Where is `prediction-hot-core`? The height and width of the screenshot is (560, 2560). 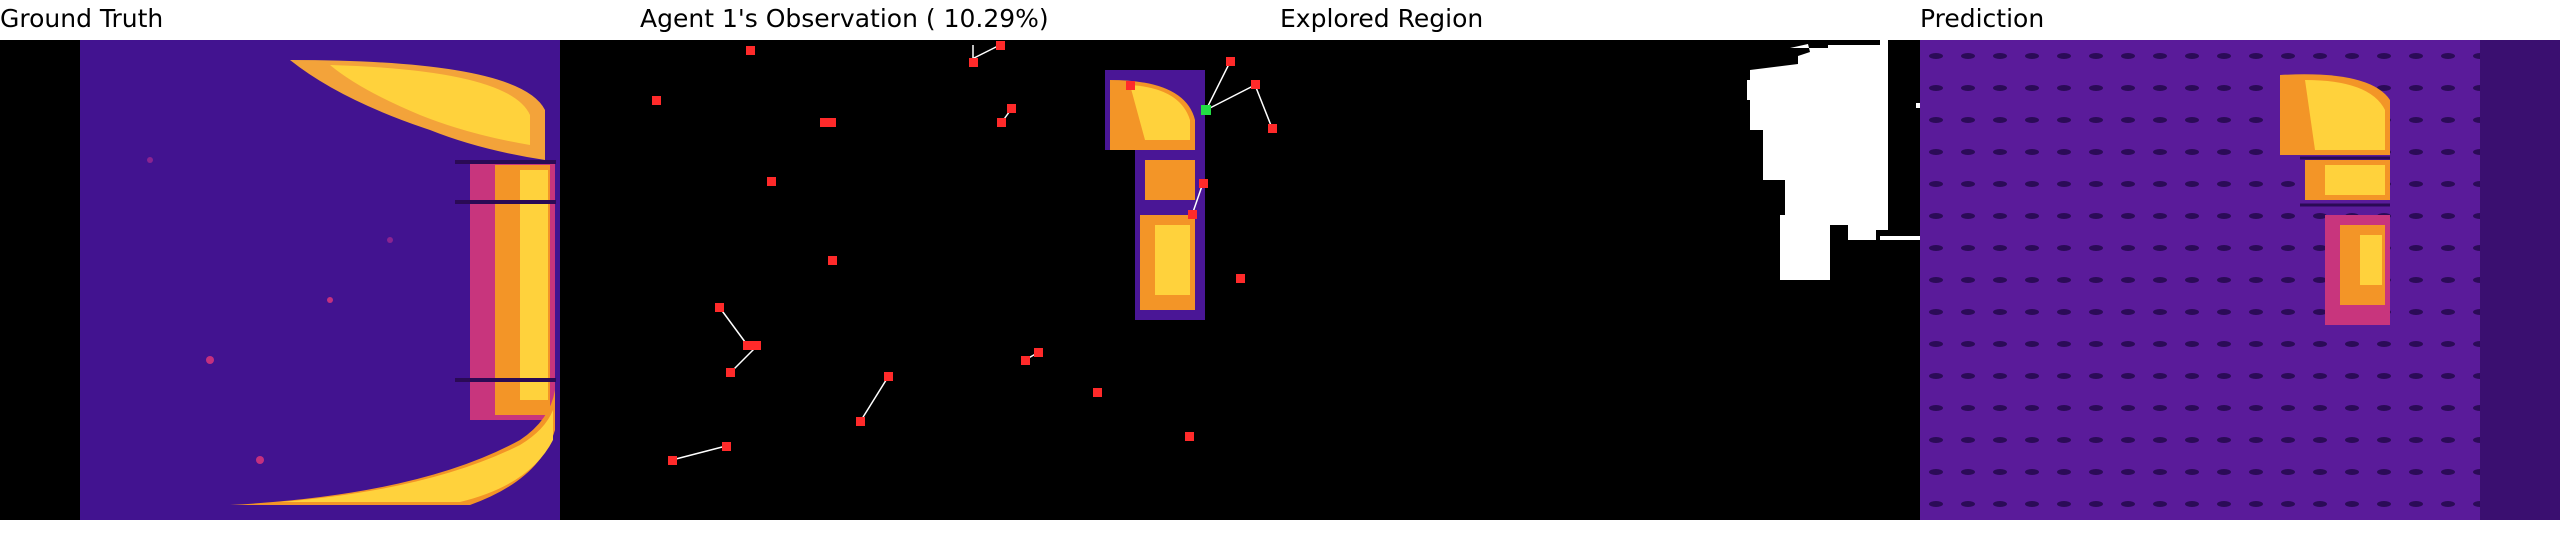
prediction-hot-core is located at coordinates (2345, 115).